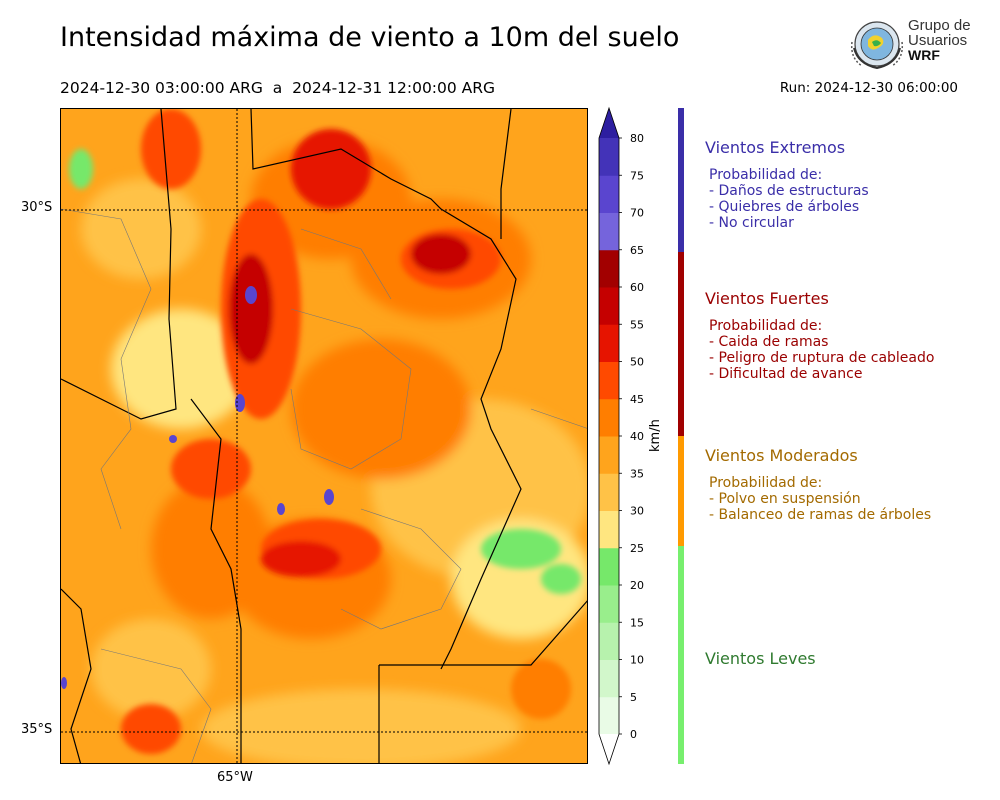 This screenshot has height=800, width=1000. I want to click on colorbar-tick-label: 80, so click(637, 138).